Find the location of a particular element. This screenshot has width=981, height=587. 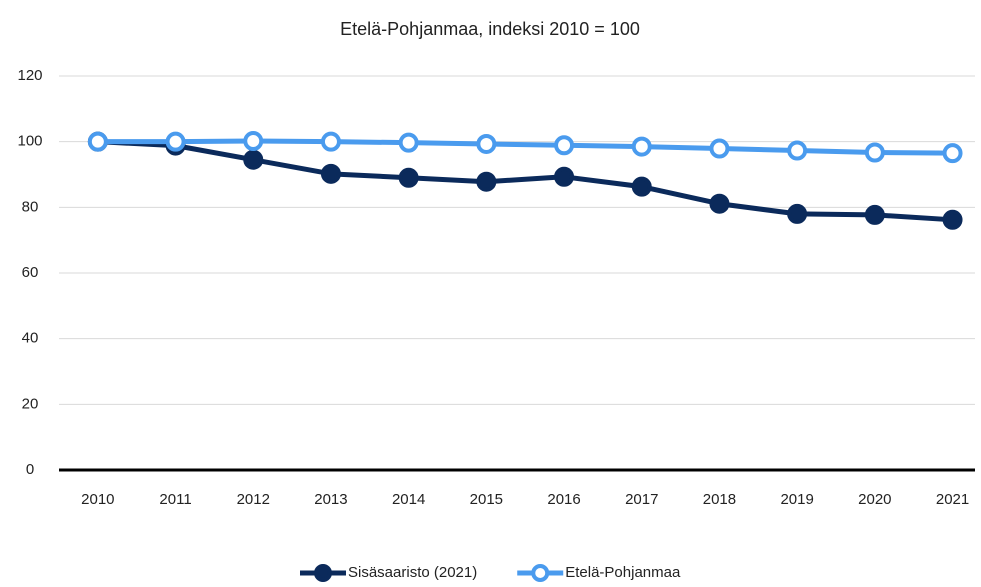

y-tick-label: 40 is located at coordinates (30, 338).